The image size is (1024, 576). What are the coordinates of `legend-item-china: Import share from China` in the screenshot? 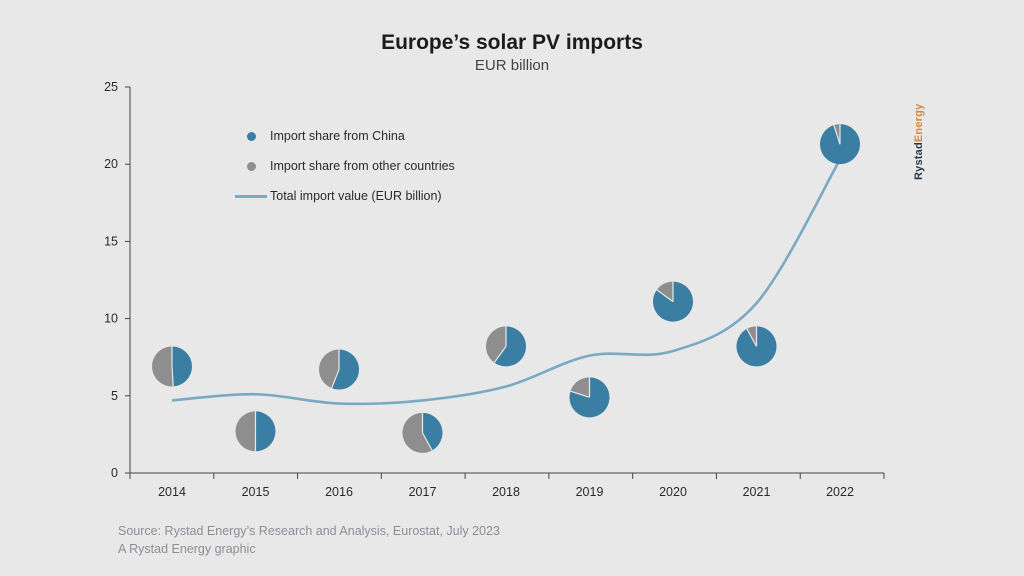 It's located at (343, 136).